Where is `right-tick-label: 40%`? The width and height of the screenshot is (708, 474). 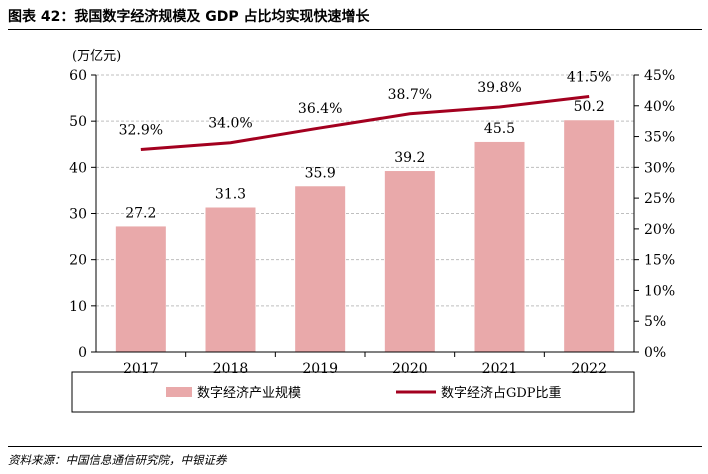
right-tick-label: 40% is located at coordinates (659, 107).